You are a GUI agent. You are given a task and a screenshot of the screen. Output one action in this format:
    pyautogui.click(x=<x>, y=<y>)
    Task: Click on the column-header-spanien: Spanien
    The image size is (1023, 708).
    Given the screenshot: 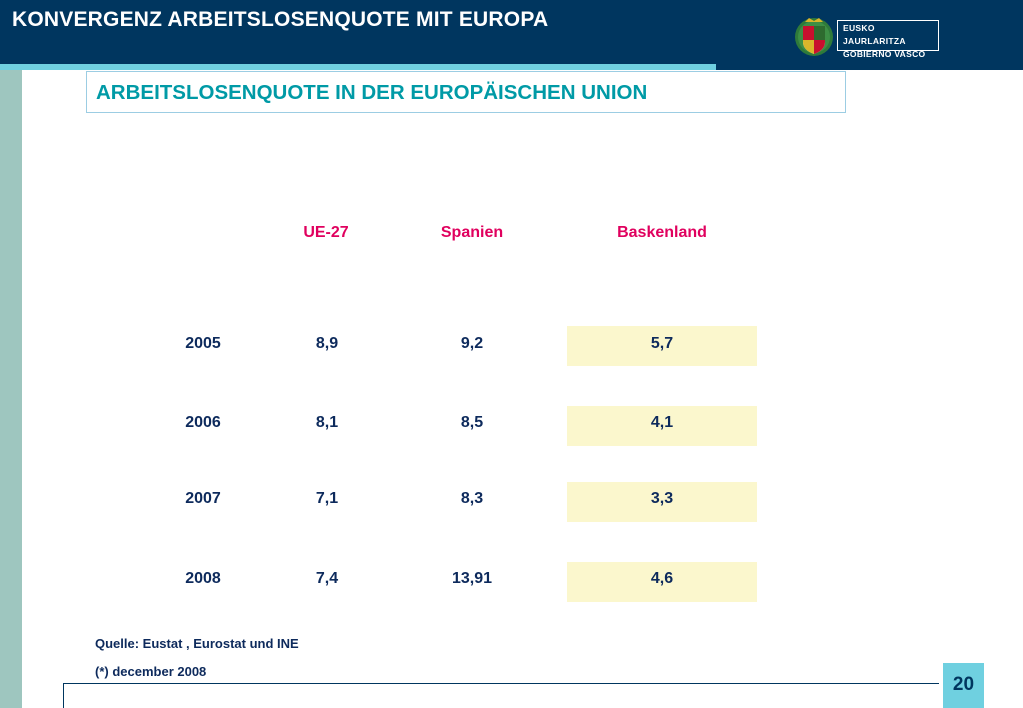 What is the action you would take?
    pyautogui.click(x=472, y=232)
    